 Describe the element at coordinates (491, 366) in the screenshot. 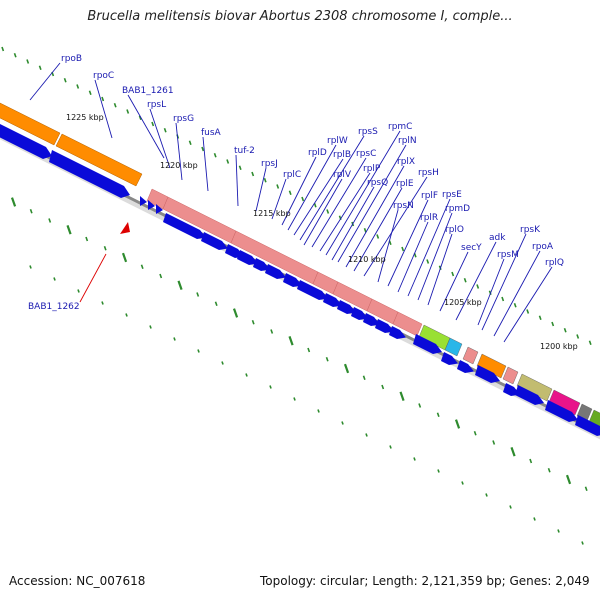

I see `rpoa-block` at that location.